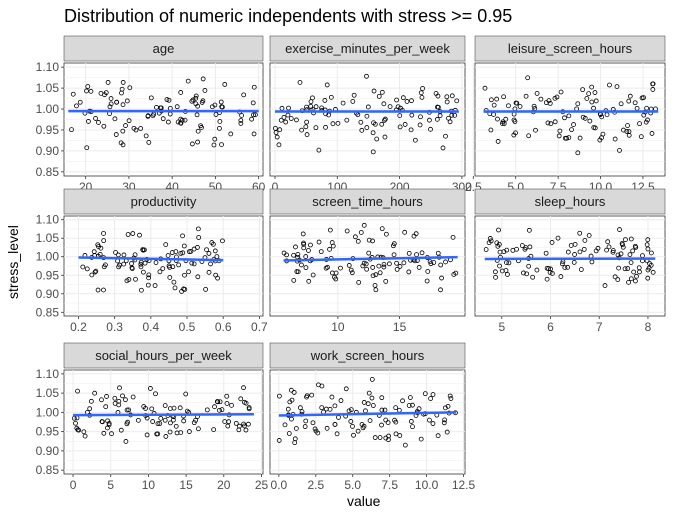  Describe the element at coordinates (48, 470) in the screenshot. I see `y-tick-label: 0.85` at that location.